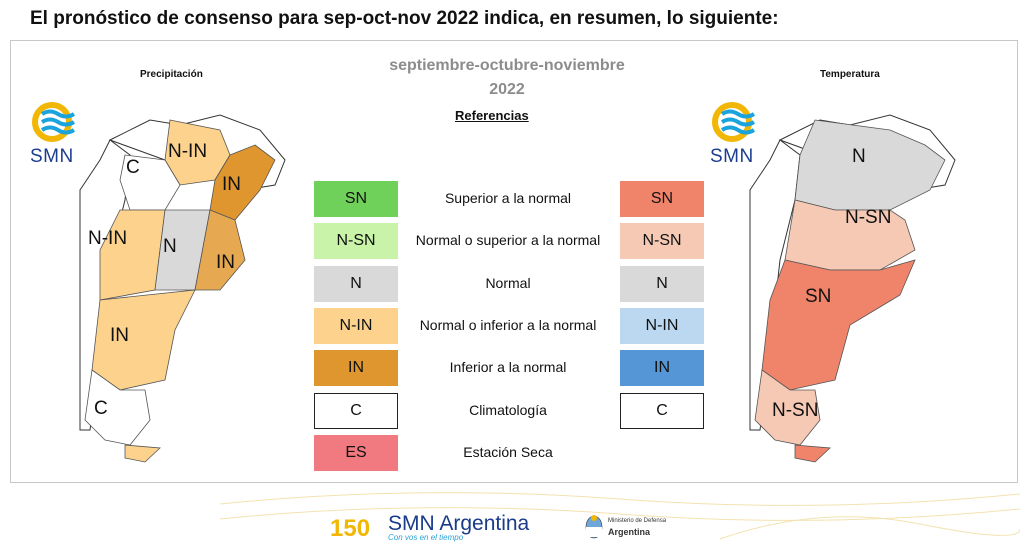 This screenshot has width=1032, height=549. I want to click on legend-temp-swatch: N-SN, so click(662, 241).